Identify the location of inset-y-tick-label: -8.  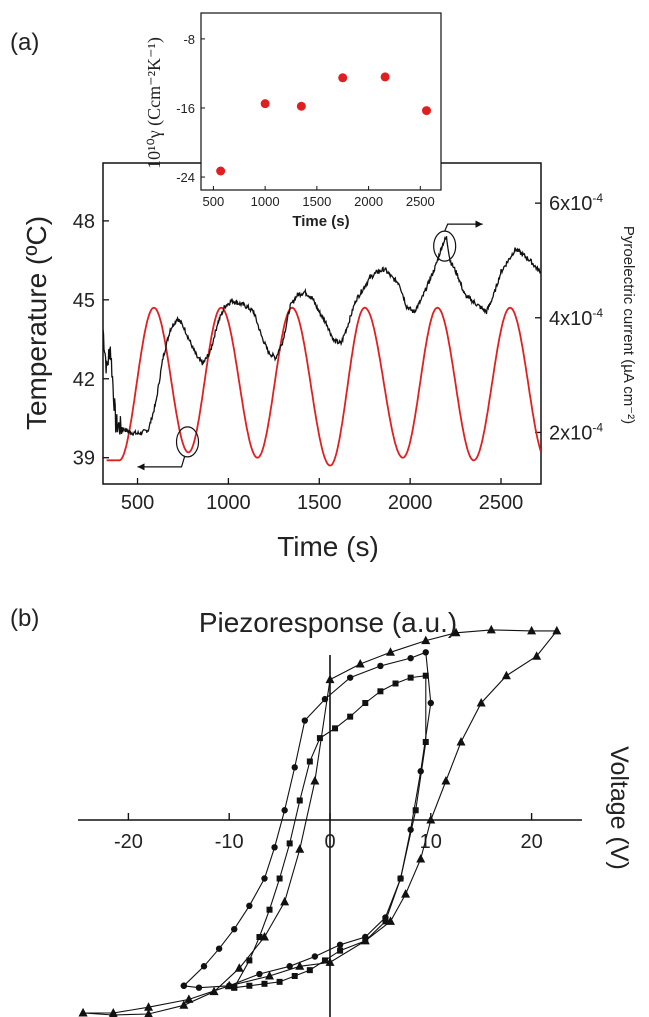
(189, 39).